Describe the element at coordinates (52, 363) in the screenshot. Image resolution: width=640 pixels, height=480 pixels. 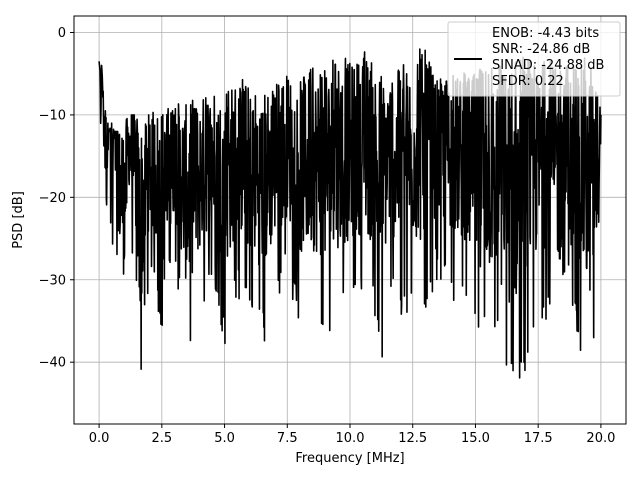
I see `y-tick-label: −40` at that location.